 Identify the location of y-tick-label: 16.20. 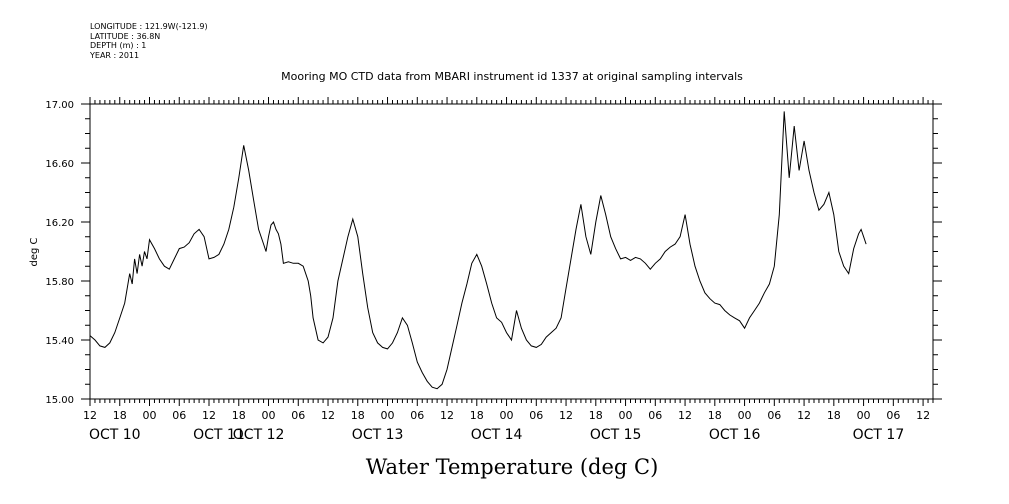
(59, 223).